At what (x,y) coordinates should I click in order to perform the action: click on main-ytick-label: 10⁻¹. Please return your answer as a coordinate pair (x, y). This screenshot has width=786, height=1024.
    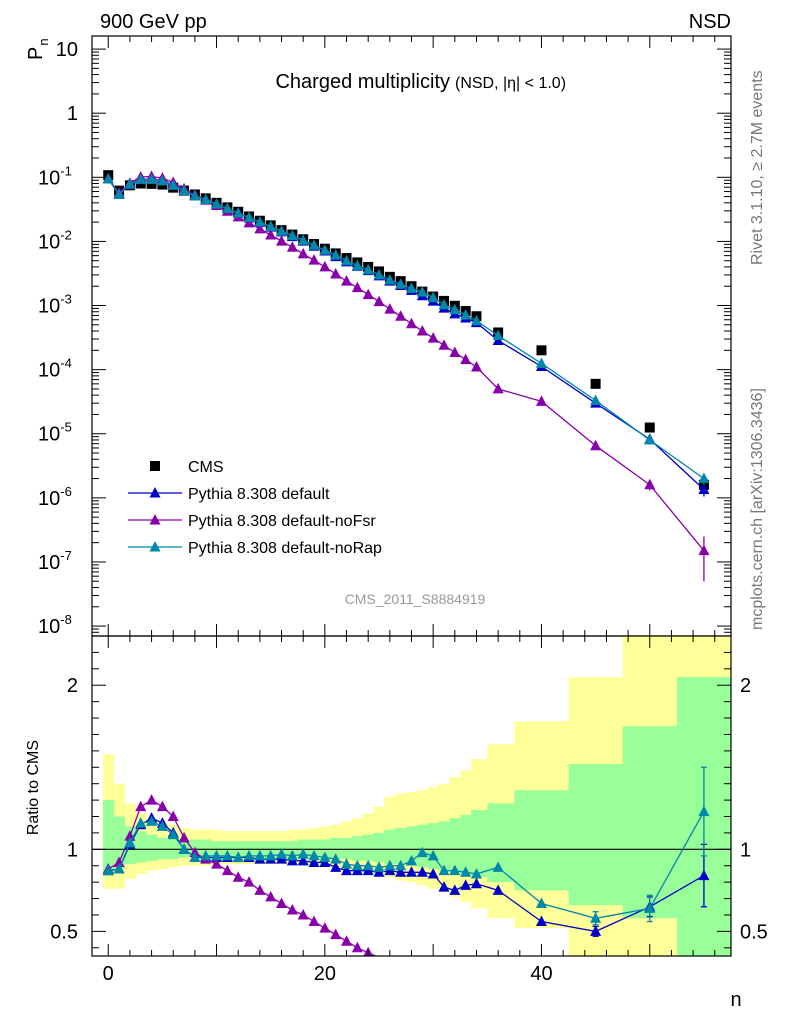
    Looking at the image, I should click on (55, 176).